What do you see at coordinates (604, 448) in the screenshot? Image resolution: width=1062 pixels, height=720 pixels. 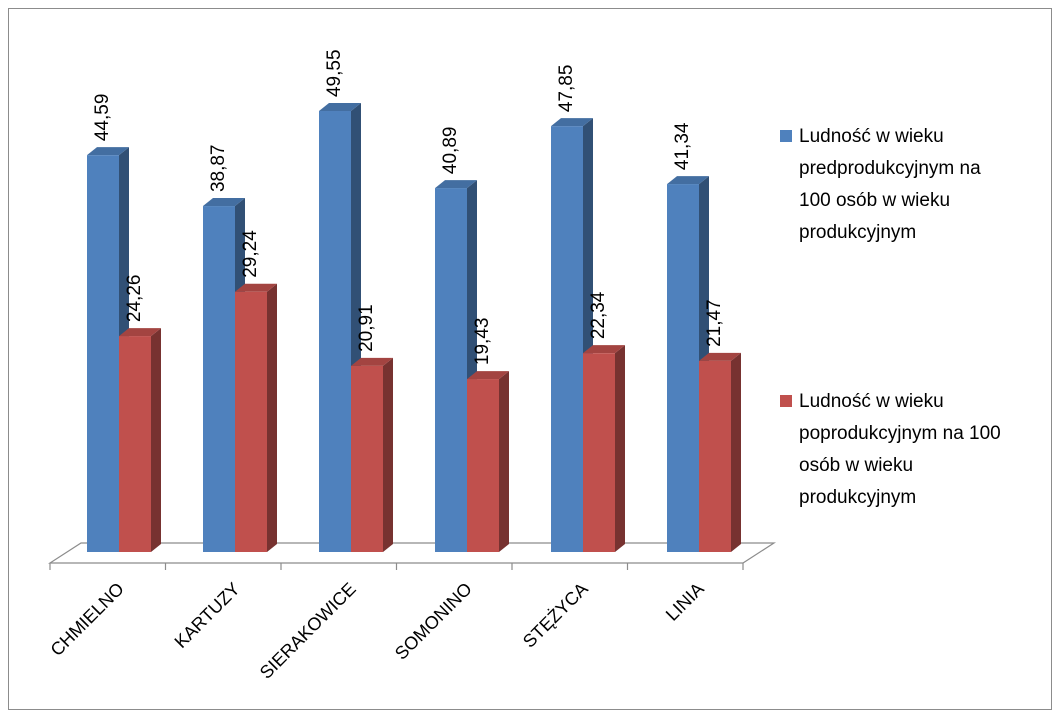 I see `bar-red-stężyca` at bounding box center [604, 448].